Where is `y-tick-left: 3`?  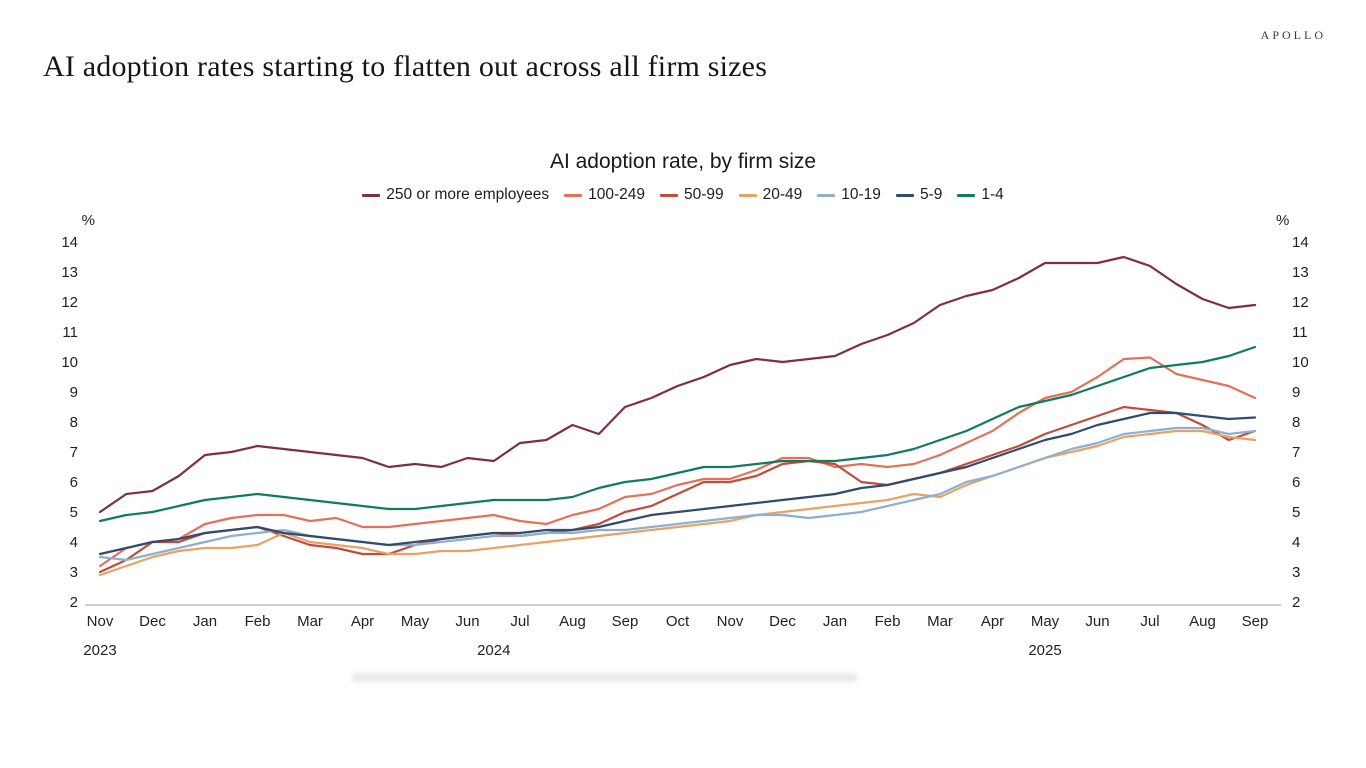
y-tick-left: 3 is located at coordinates (74, 572).